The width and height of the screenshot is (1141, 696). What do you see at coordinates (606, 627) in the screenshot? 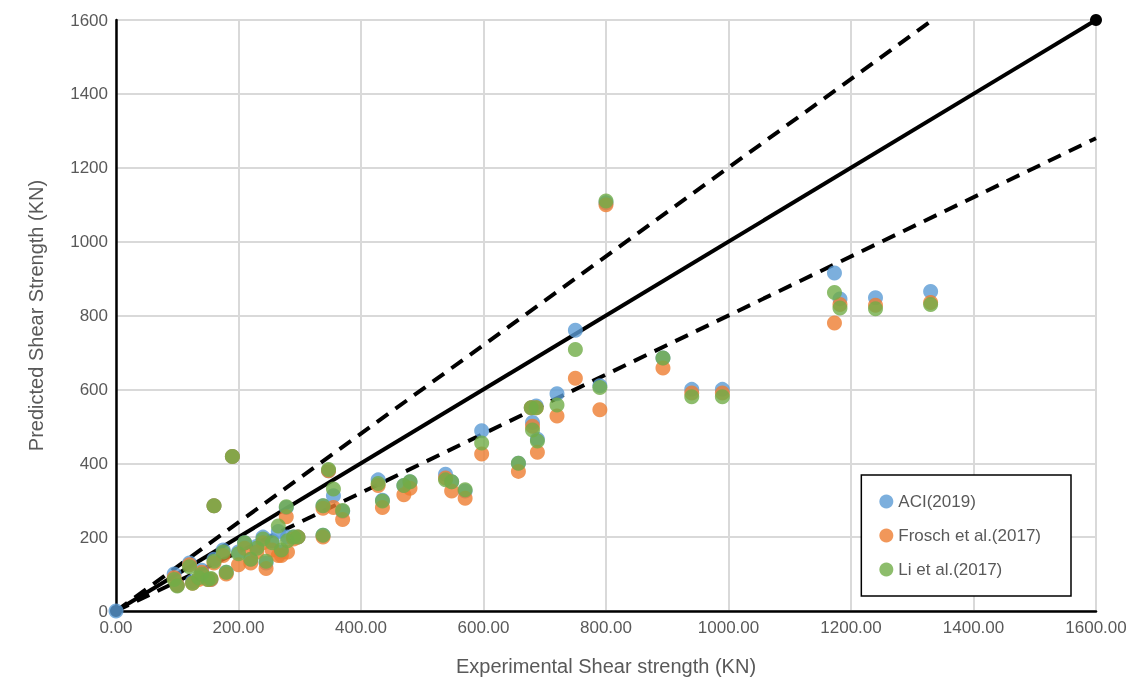
I see `x-tick-label: 800.00` at bounding box center [606, 627].